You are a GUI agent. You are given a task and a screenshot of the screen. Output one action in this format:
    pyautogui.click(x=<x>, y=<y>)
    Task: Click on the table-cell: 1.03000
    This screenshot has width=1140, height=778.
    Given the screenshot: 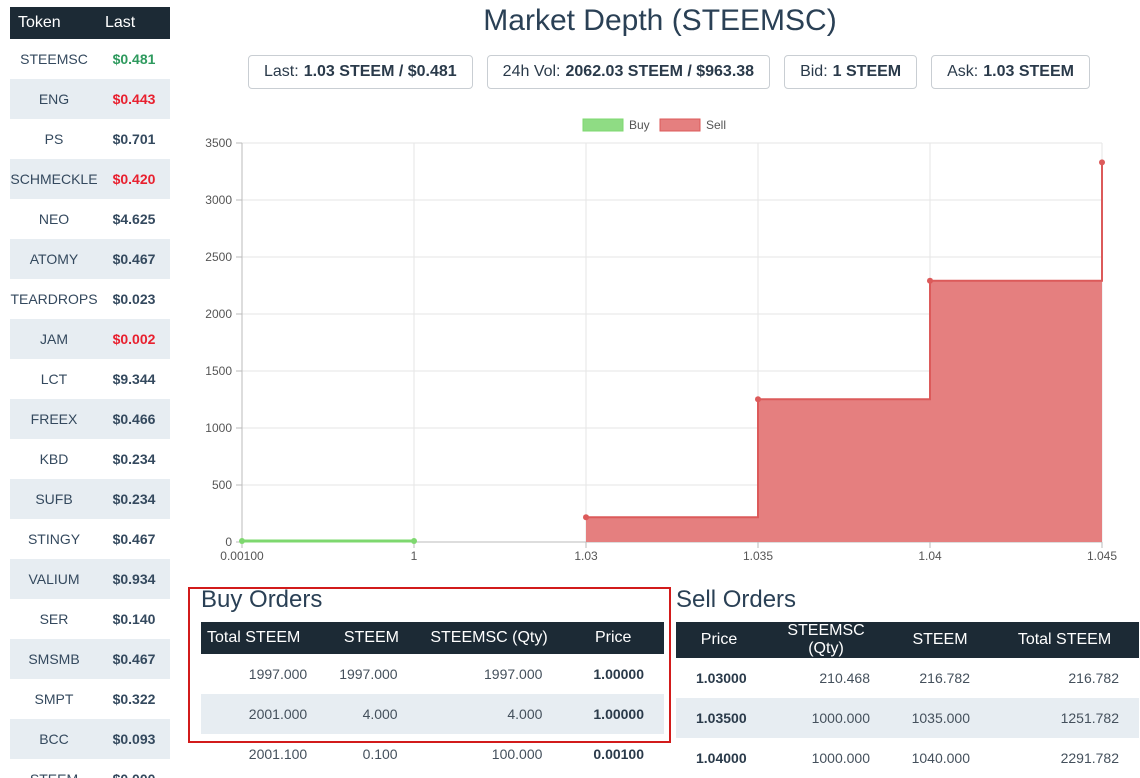 What is the action you would take?
    pyautogui.click(x=721, y=678)
    